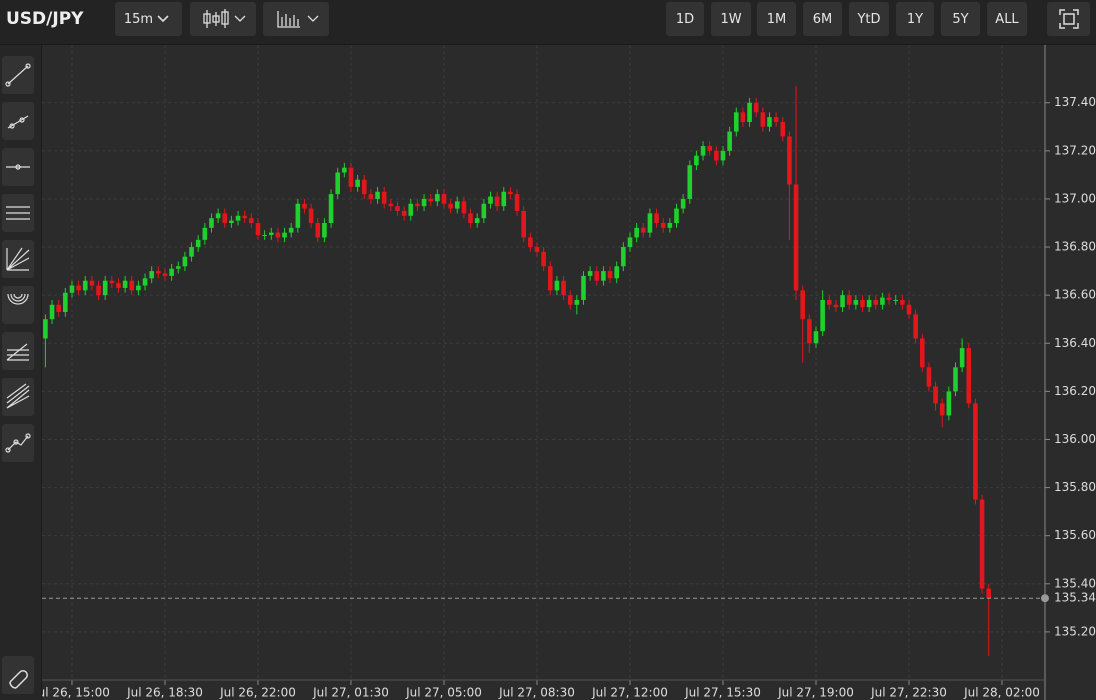 Image resolution: width=1096 pixels, height=700 pixels. What do you see at coordinates (685, 19) in the screenshot?
I see `range-button: 1D` at bounding box center [685, 19].